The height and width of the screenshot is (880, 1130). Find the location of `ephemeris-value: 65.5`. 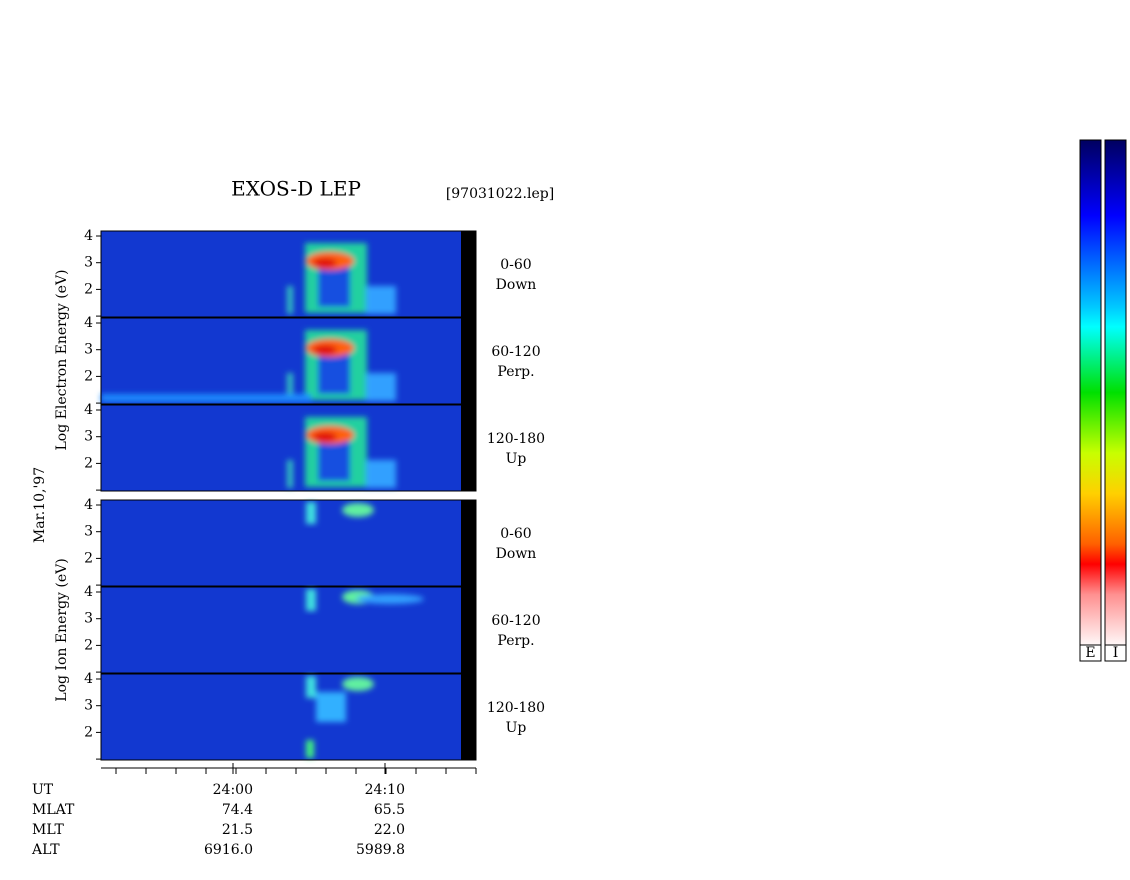

ephemeris-value: 65.5 is located at coordinates (389, 810).